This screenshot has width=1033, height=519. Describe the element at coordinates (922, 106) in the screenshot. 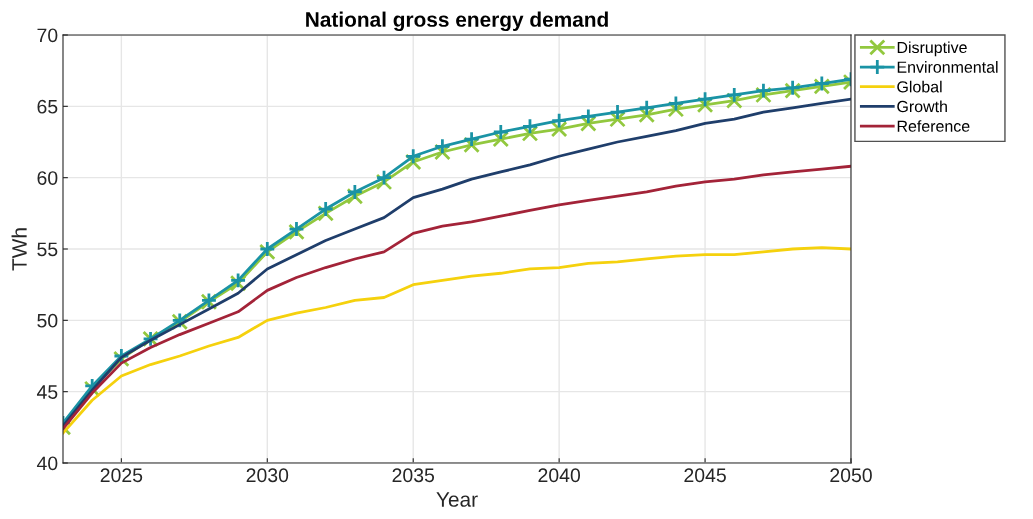

I see `legend-label: Growth` at that location.